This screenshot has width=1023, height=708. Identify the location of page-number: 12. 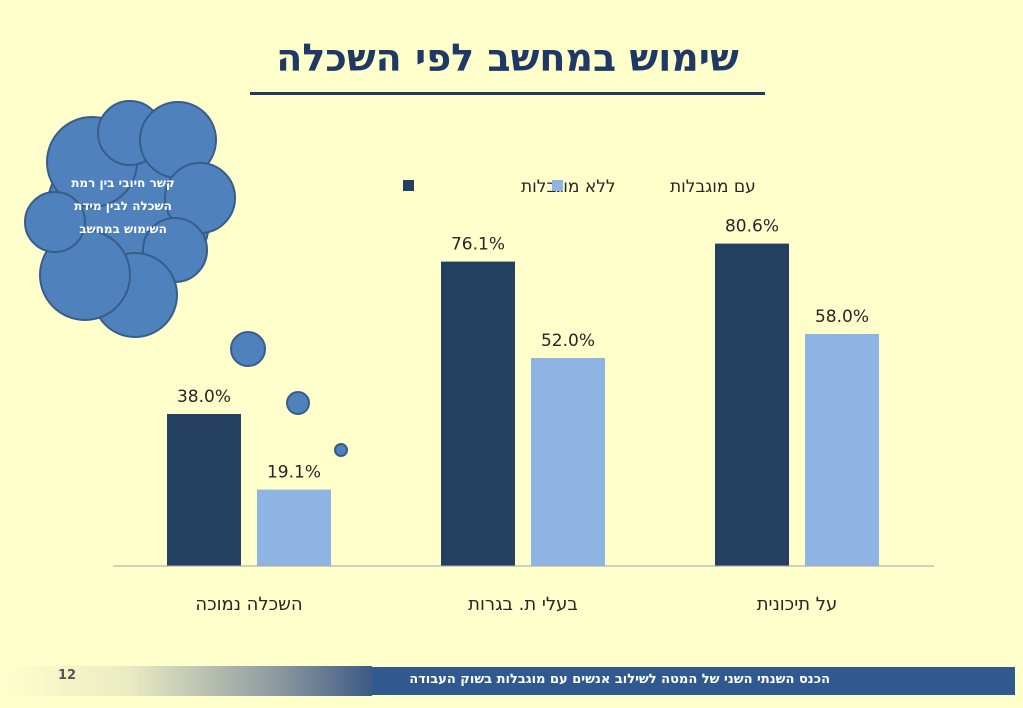
(67, 675).